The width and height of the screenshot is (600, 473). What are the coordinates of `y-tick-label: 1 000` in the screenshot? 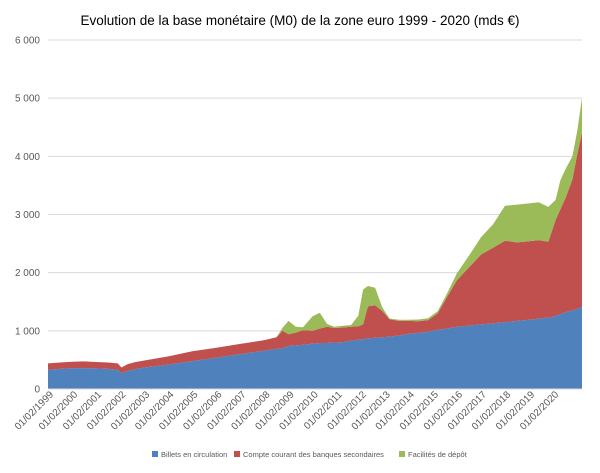 It's located at (27, 331).